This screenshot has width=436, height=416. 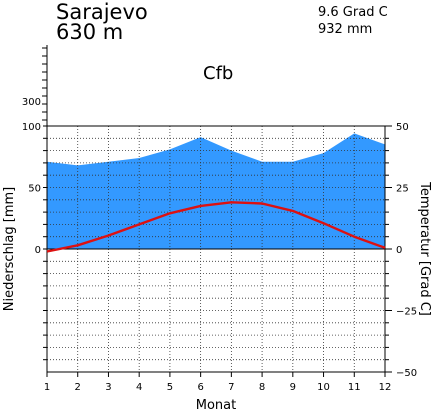 What do you see at coordinates (262, 387) in the screenshot?
I see `x-tick-label: 8` at bounding box center [262, 387].